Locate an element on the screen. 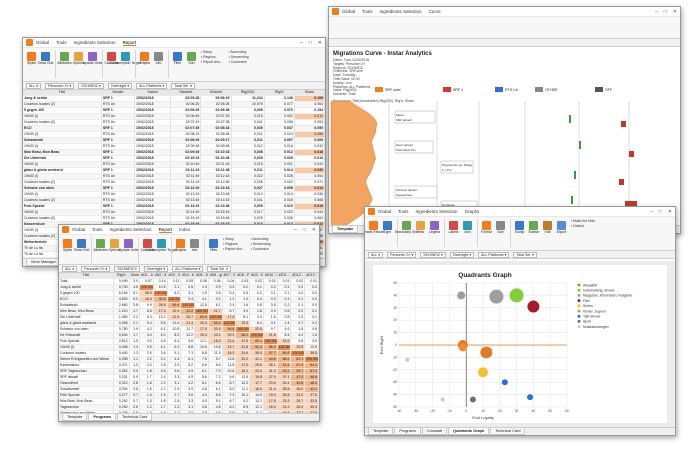  point-sport is located at coordinates (472, 399).